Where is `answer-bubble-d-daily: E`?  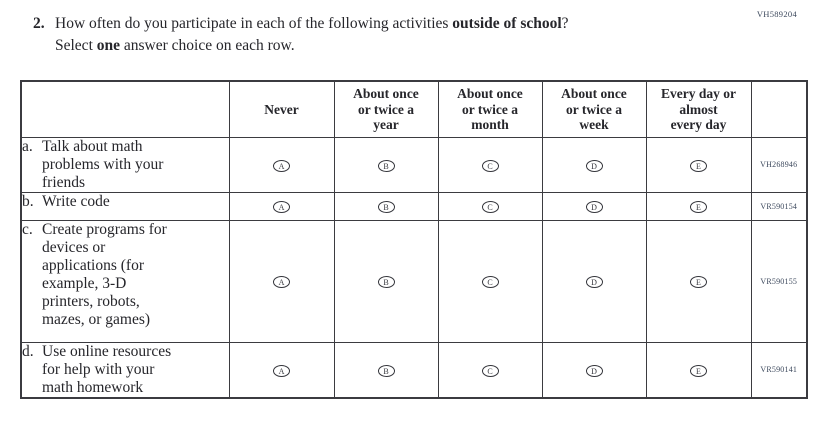
answer-bubble-d-daily: E is located at coordinates (698, 370).